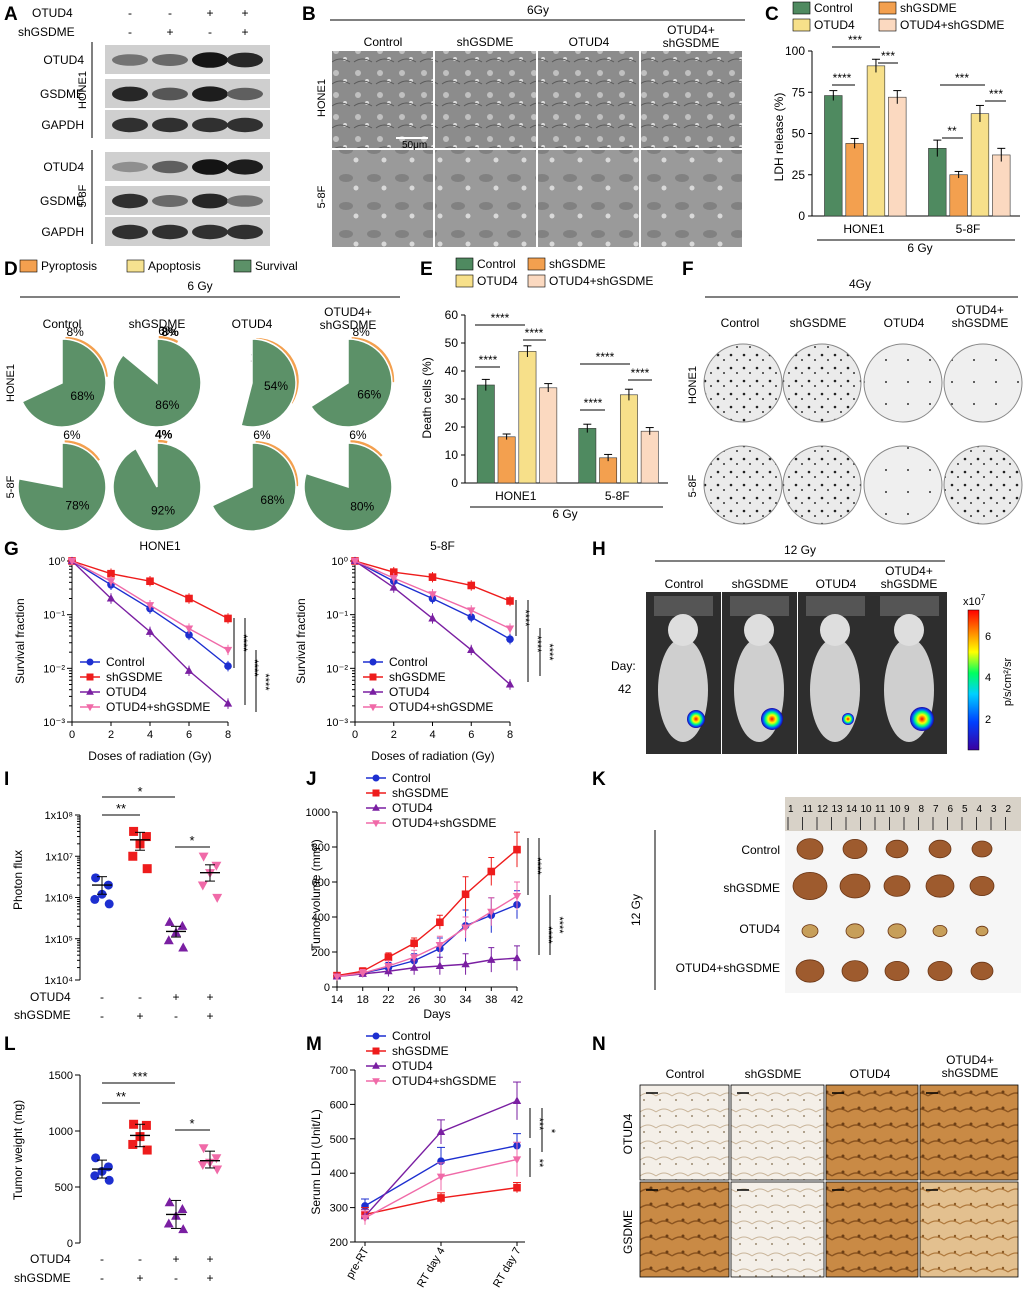 This screenshot has height=1292, width=1023. Describe the element at coordinates (363, 1000) in the screenshot. I see `x-tick-label: 18` at that location.